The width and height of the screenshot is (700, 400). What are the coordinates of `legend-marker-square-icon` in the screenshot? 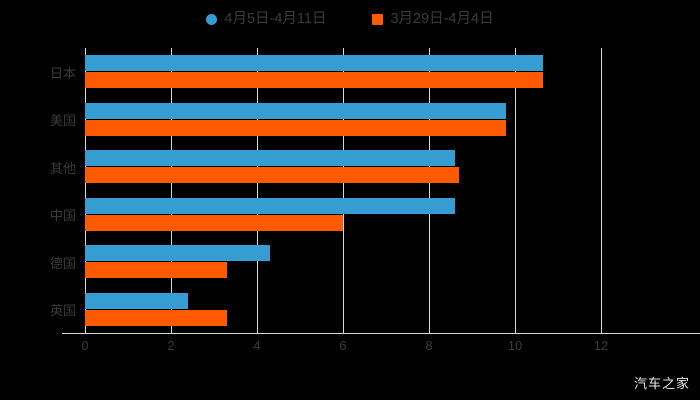 It's located at (378, 19).